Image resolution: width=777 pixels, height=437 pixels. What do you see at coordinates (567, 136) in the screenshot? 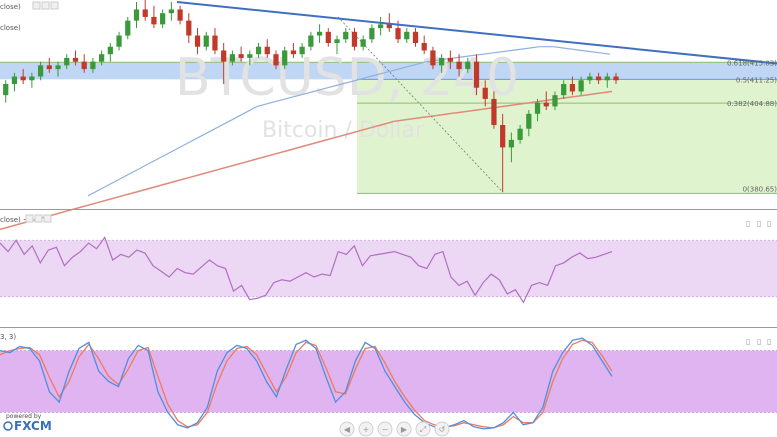
I see `fib-zone-lower` at bounding box center [567, 136].